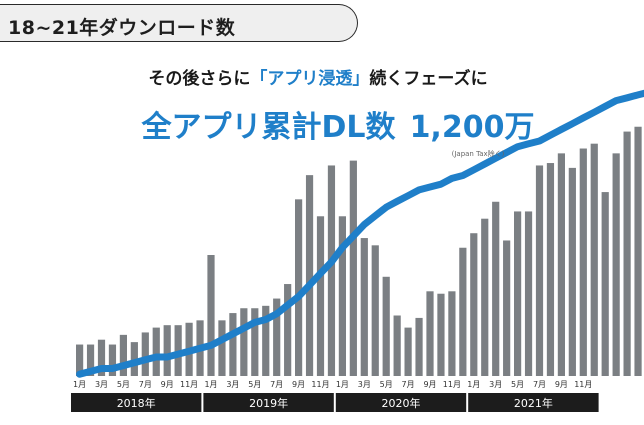  I want to click on annotation-line1-pre: その後さらに, so click(199, 78).